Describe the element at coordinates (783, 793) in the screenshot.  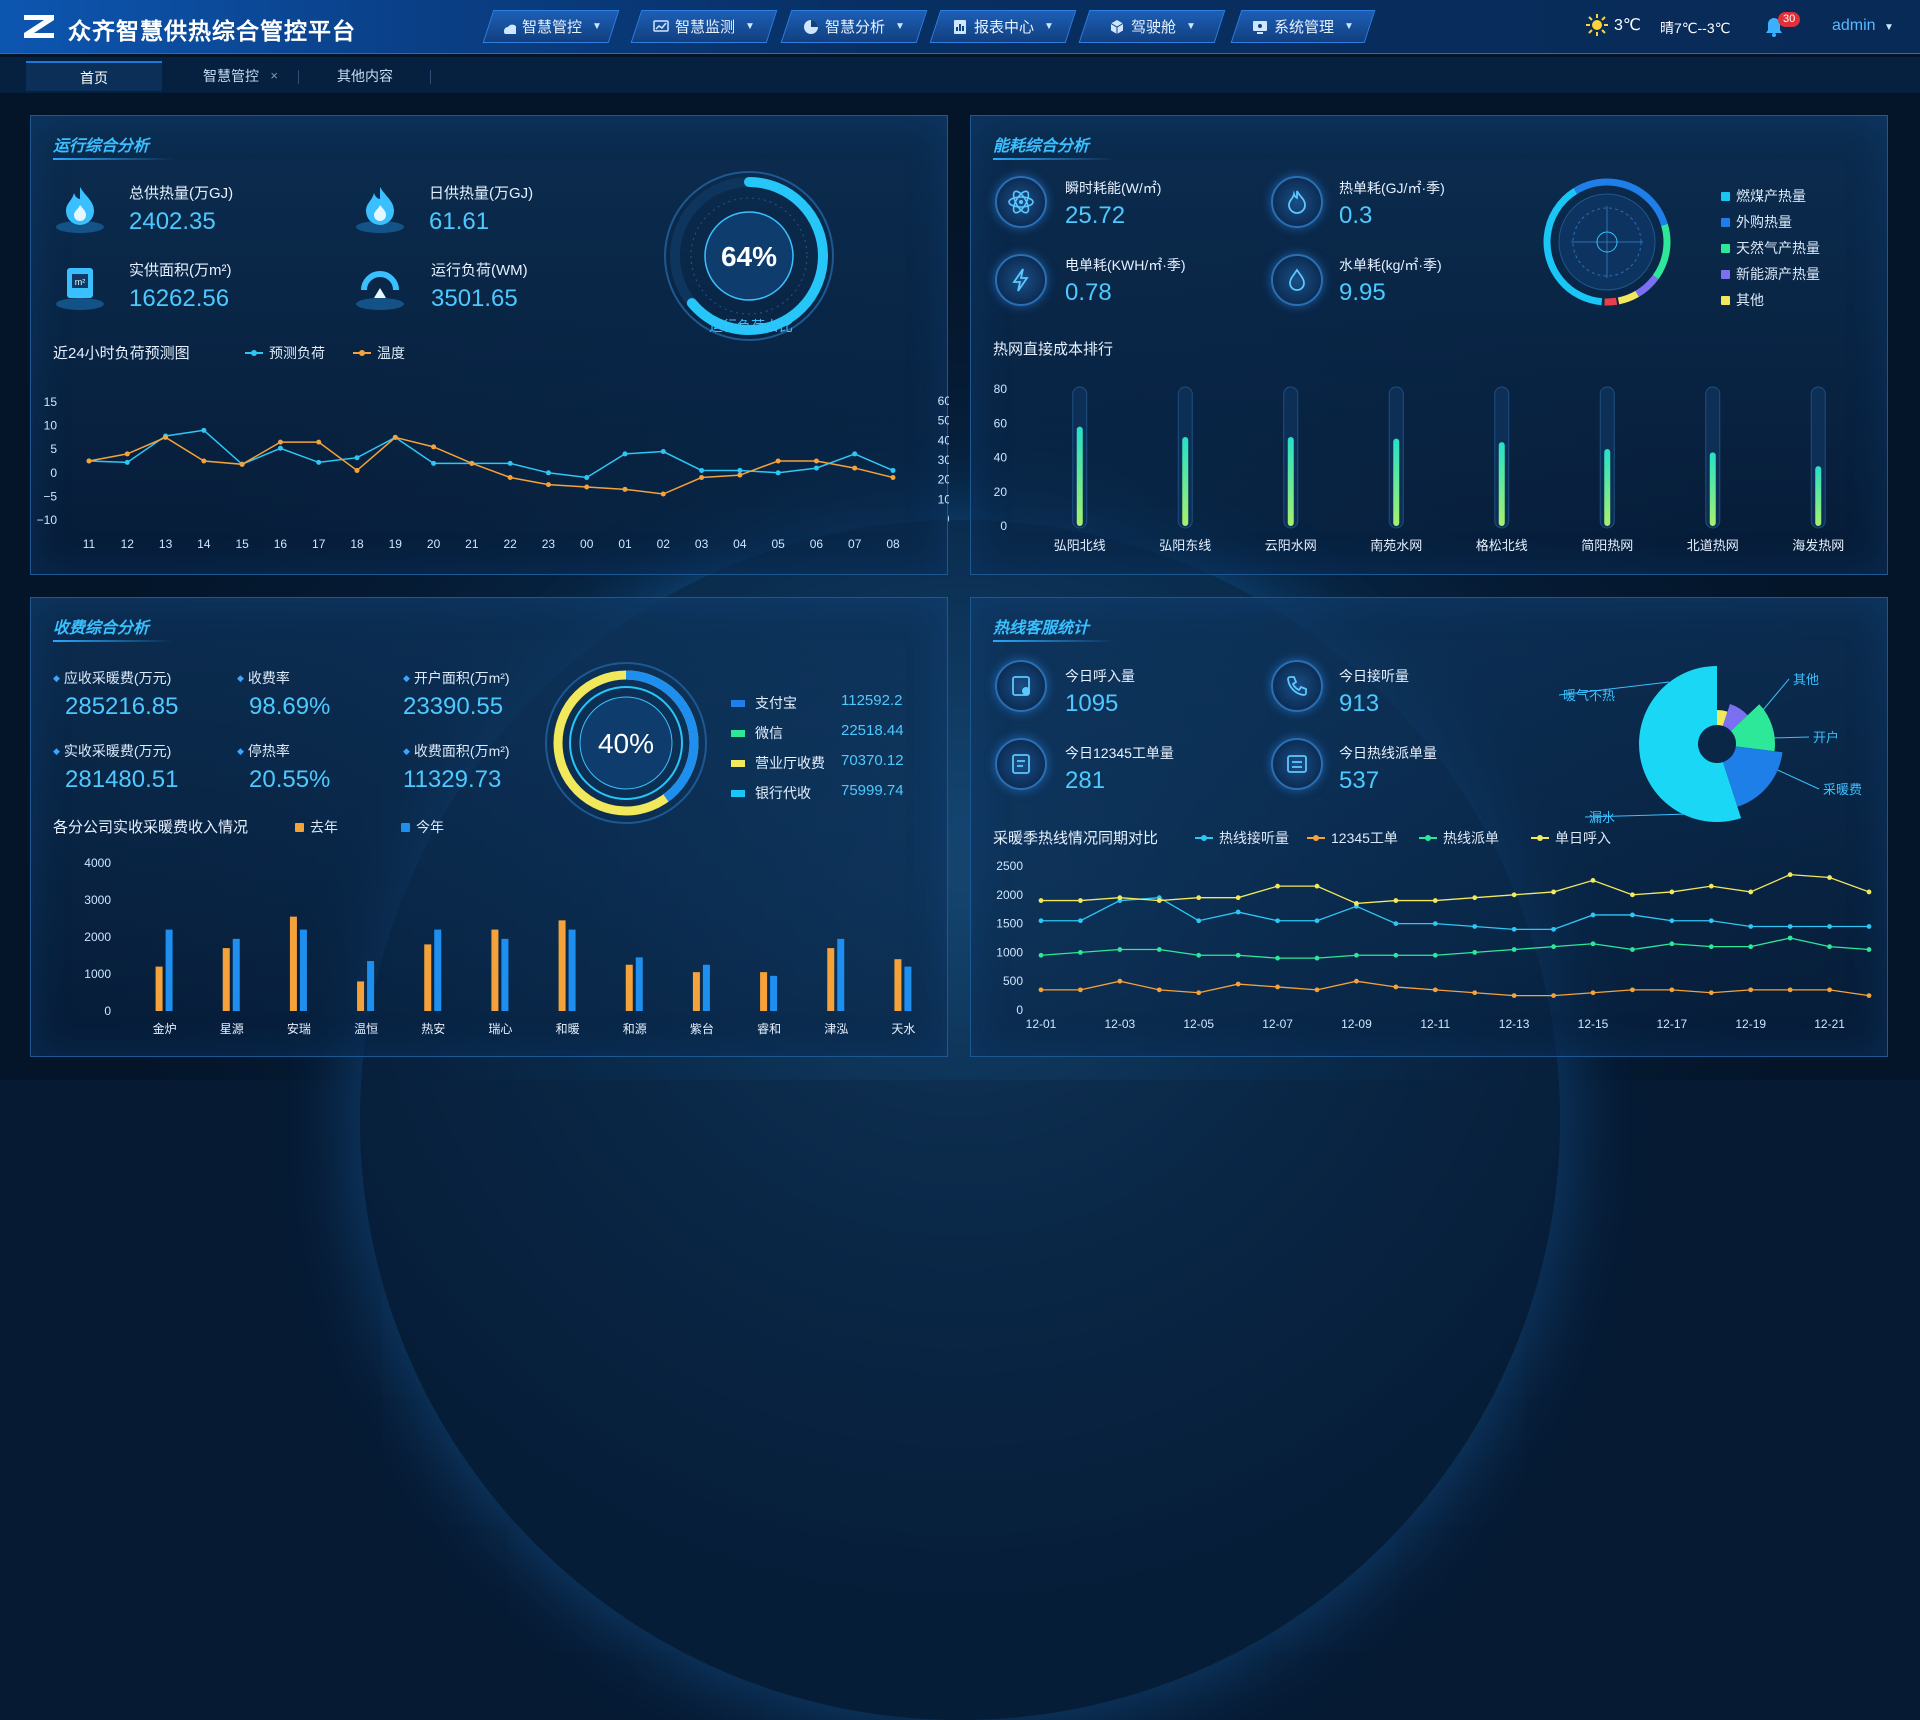
I see `payment-label: 银行代收` at that location.